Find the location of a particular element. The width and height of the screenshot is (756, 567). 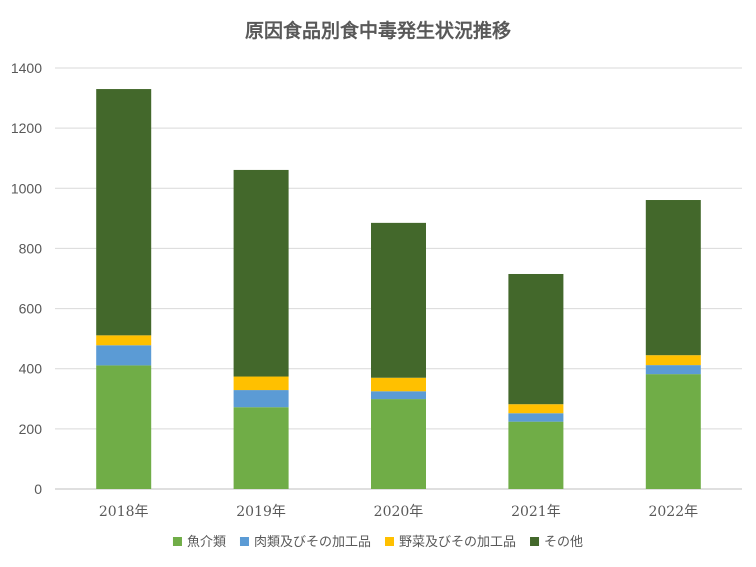

x-tick-label: 2019年 is located at coordinates (261, 512).